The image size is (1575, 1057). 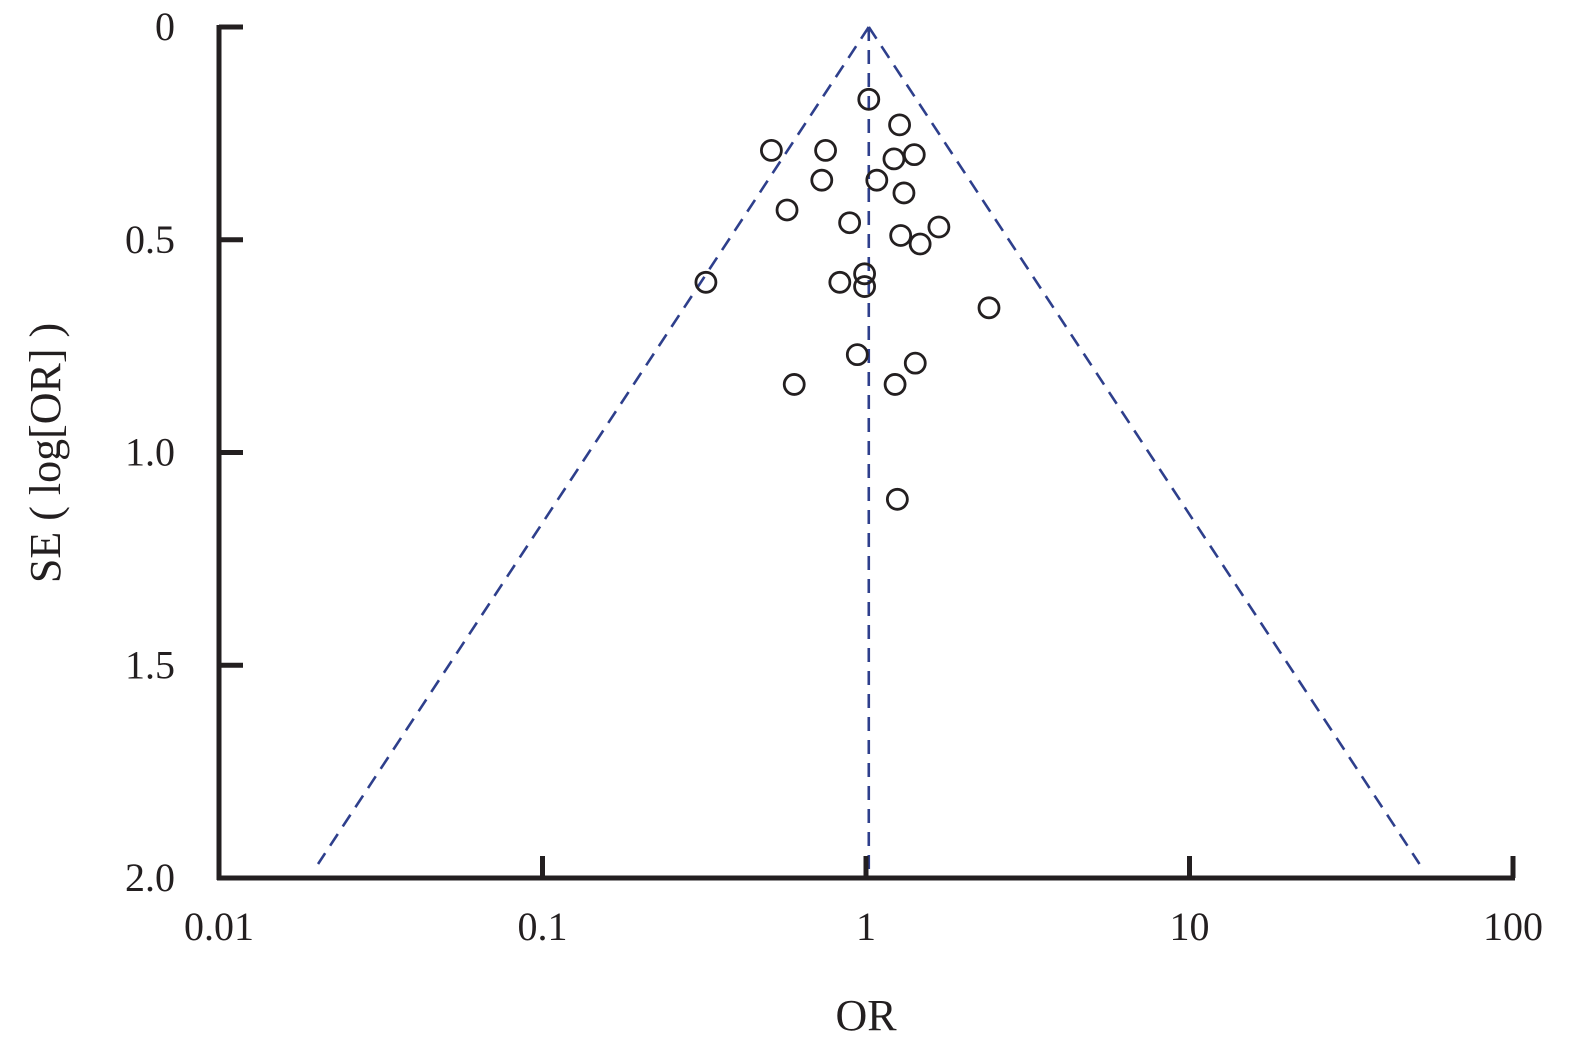 What do you see at coordinates (866, 1015) in the screenshot?
I see `x-axis-title: OR` at bounding box center [866, 1015].